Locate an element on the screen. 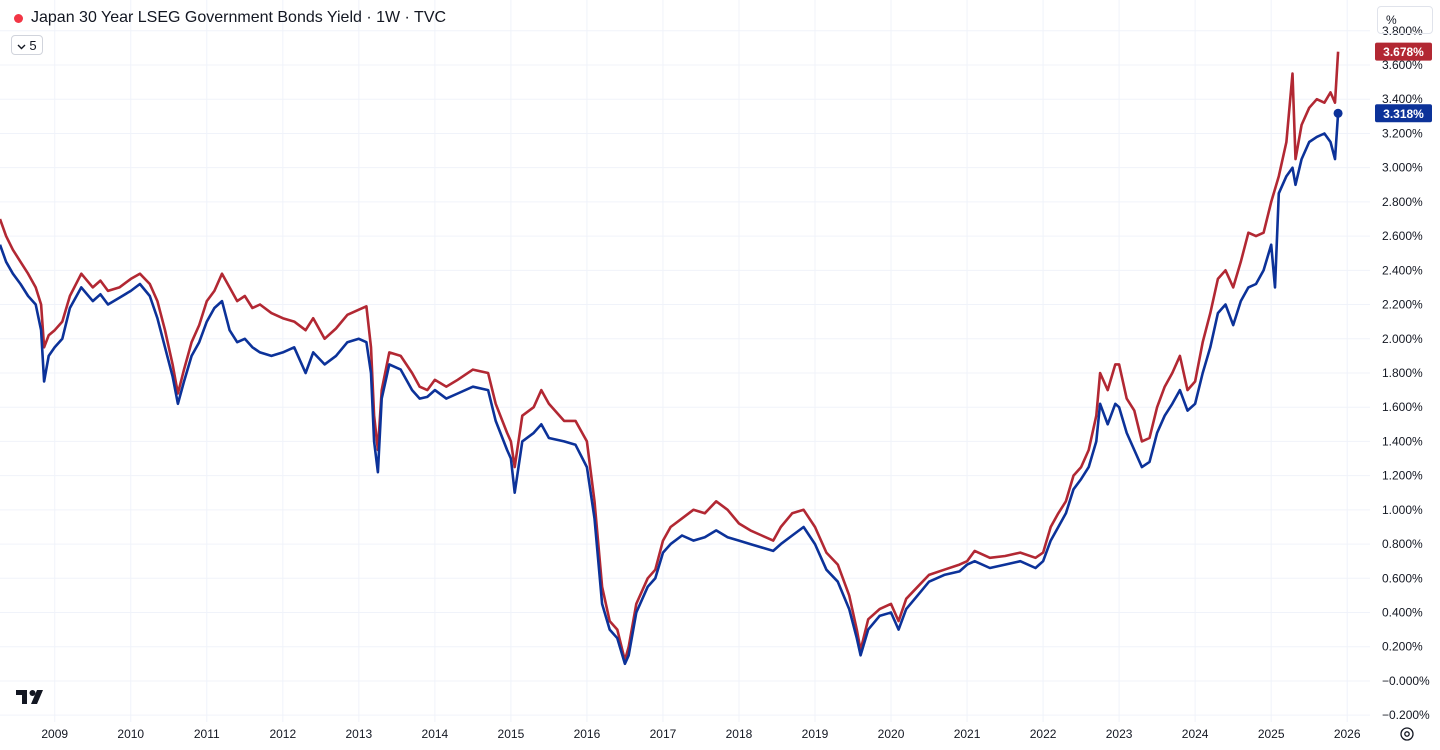 The image size is (1440, 750). x-tick-label: 2020 is located at coordinates (891, 734).